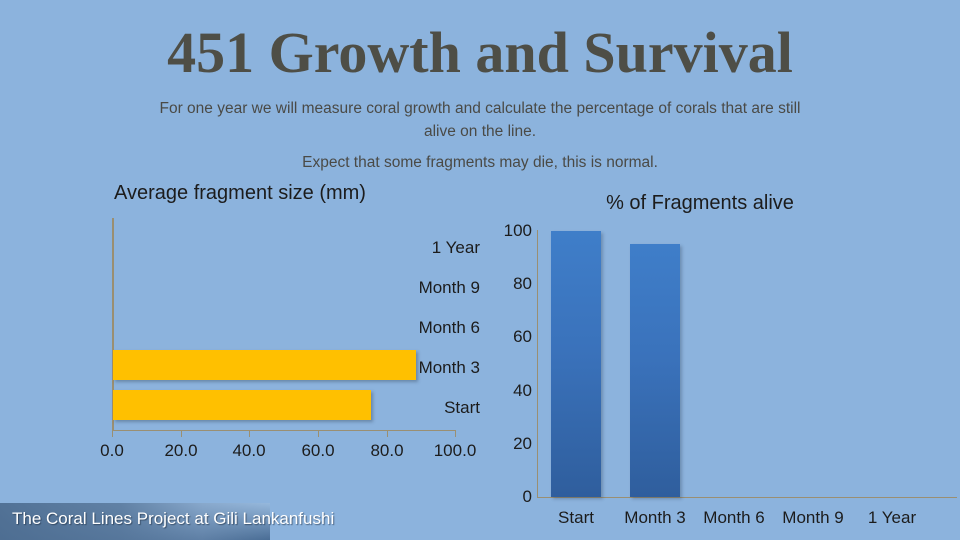 The width and height of the screenshot is (960, 540). I want to click on x-category-month-9: Month 9, so click(813, 517).